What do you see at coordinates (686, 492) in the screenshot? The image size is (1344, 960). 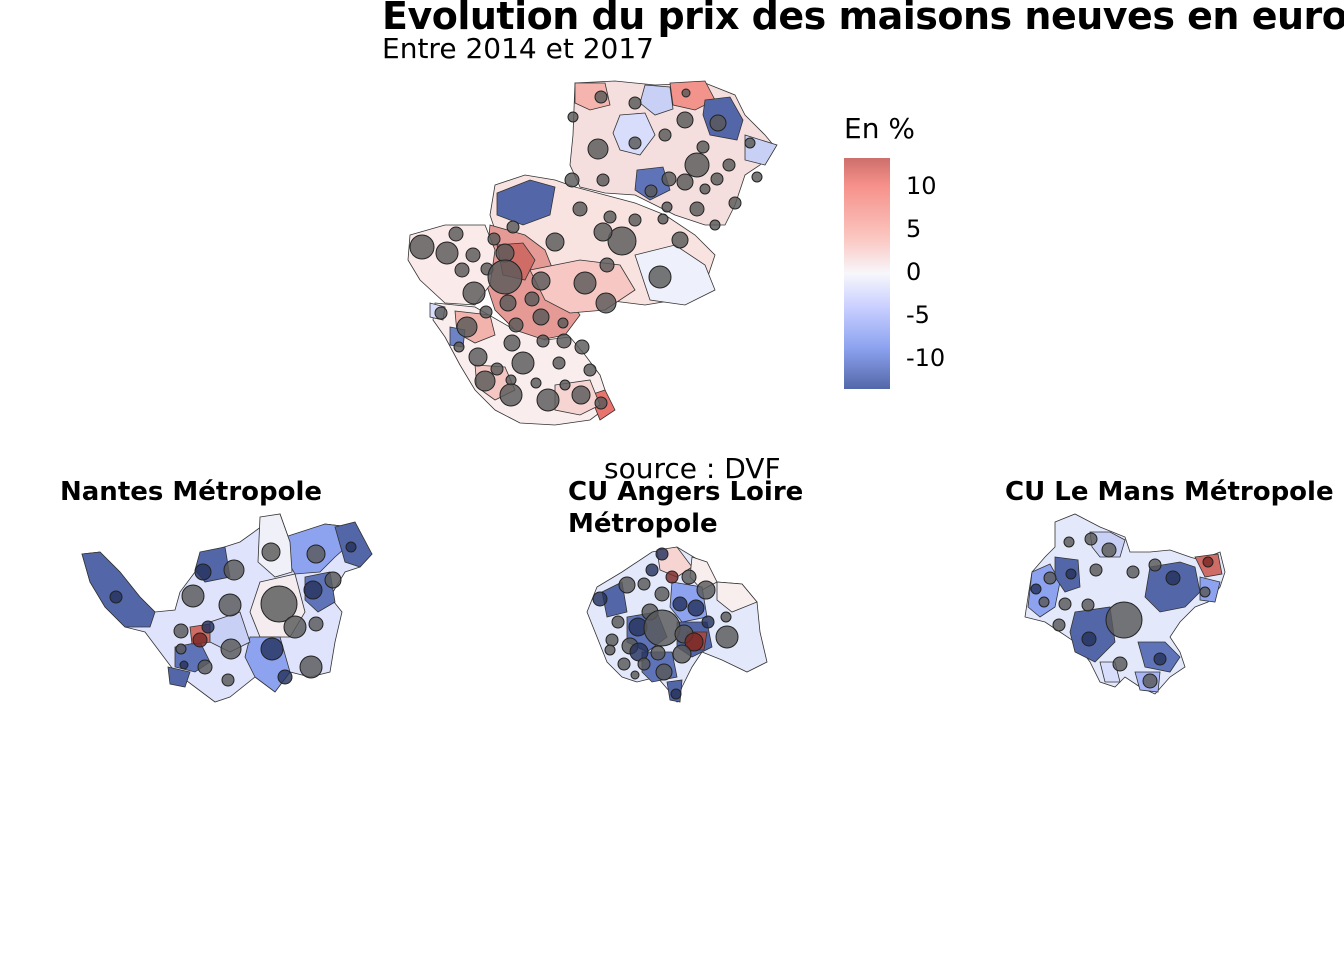 I see `inset-title-angers-line1: CU Angers Loire` at bounding box center [686, 492].